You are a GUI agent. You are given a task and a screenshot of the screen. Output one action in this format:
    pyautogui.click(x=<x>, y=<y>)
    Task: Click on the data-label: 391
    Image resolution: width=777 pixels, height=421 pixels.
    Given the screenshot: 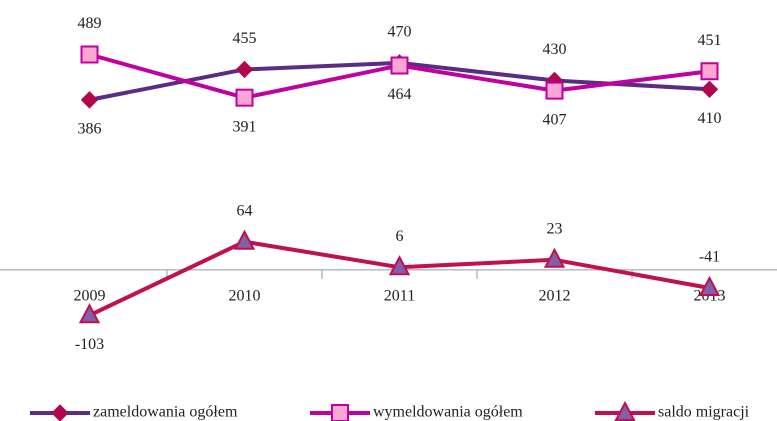 What is the action you would take?
    pyautogui.click(x=245, y=126)
    